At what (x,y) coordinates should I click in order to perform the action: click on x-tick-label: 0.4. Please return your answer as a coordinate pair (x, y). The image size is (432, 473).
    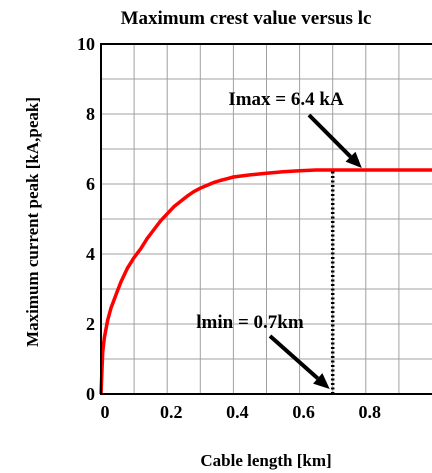
    Looking at the image, I should click on (237, 412).